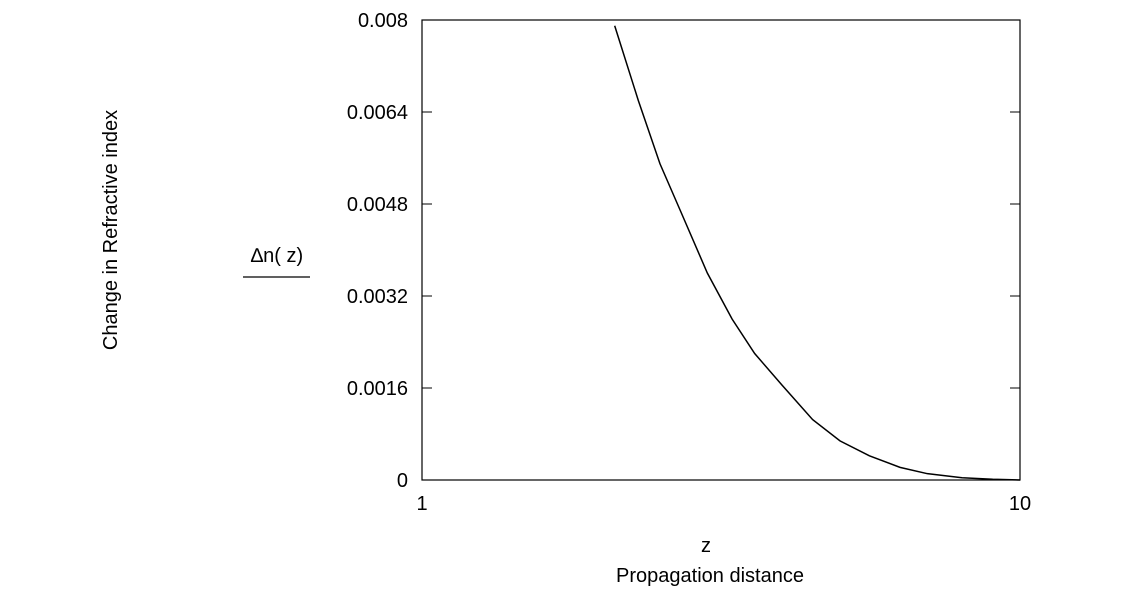 Image resolution: width=1140 pixels, height=592 pixels. I want to click on y-tick-label: 0.0048, so click(377, 205).